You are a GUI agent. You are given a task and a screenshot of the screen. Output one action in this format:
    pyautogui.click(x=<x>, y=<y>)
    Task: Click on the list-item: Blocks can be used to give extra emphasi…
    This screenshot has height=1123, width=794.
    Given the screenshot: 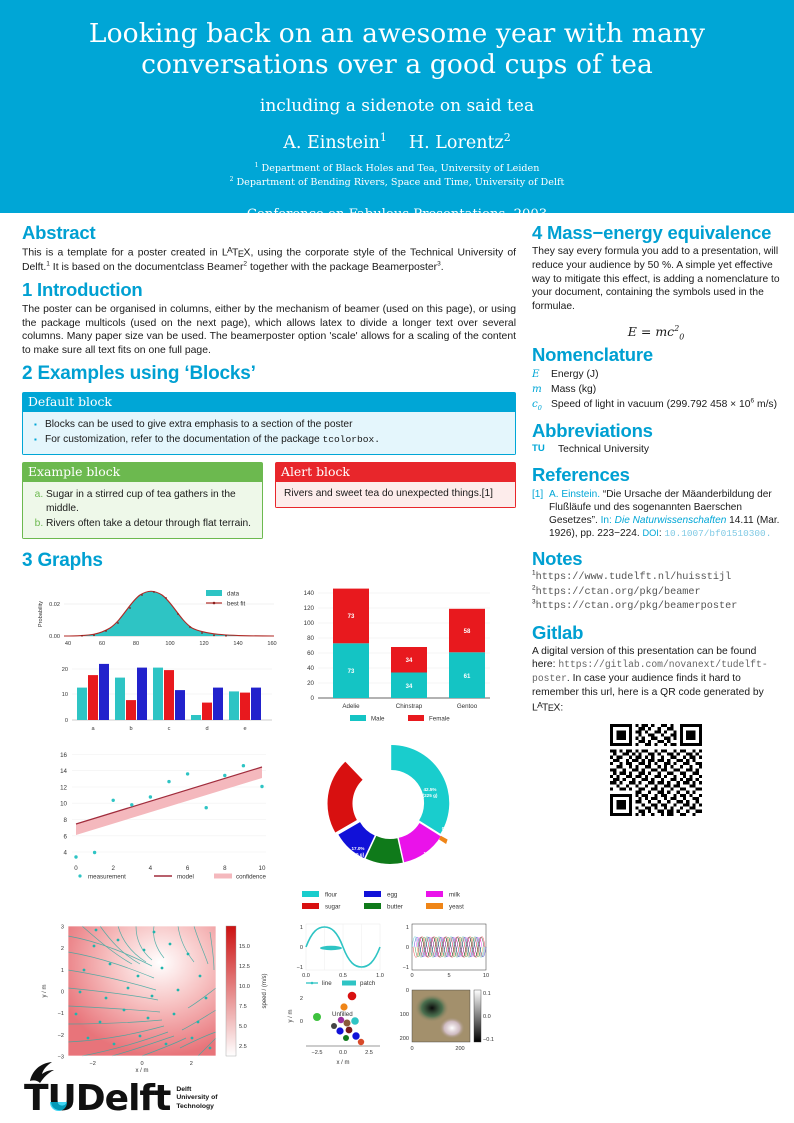 What is the action you would take?
    pyautogui.click(x=270, y=425)
    